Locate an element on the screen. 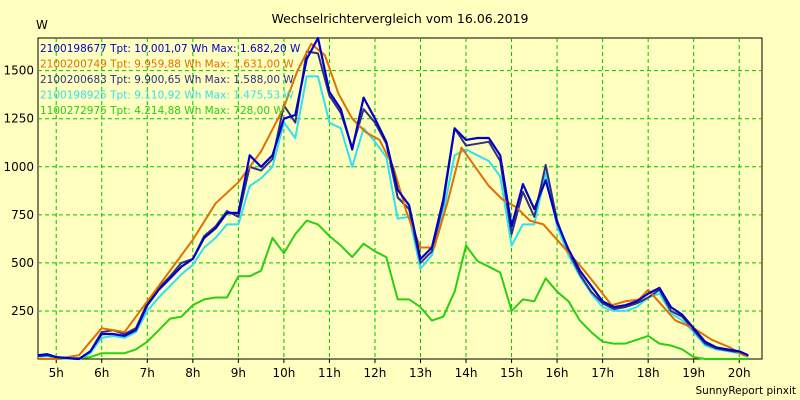 Image resolution: width=800 pixels, height=400 pixels. chart-title: Wechselrichtervergleich vom 16.06.2019 is located at coordinates (399, 18).